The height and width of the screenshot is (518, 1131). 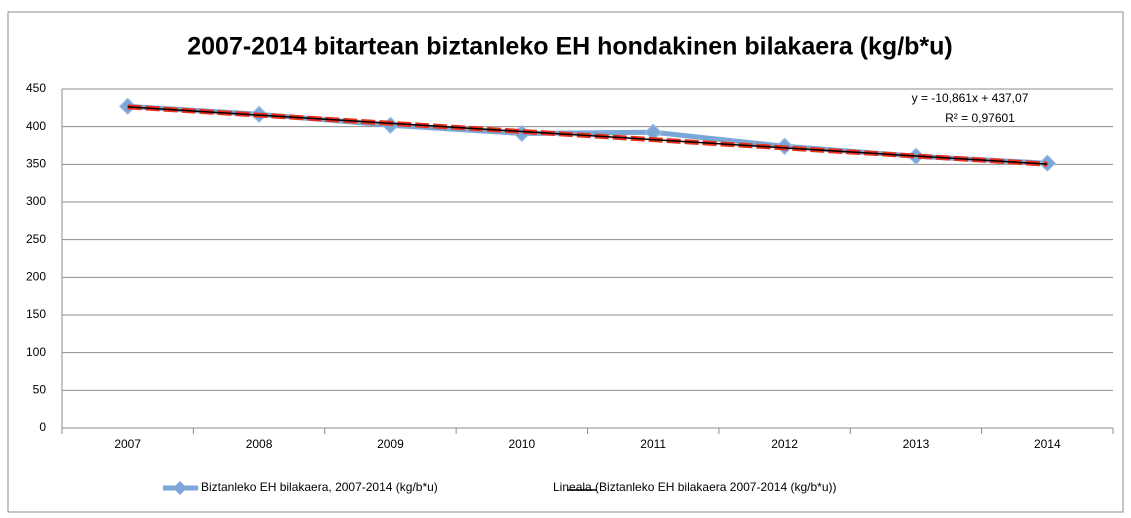 I want to click on y-tick-label: 100, so click(x=36, y=352).